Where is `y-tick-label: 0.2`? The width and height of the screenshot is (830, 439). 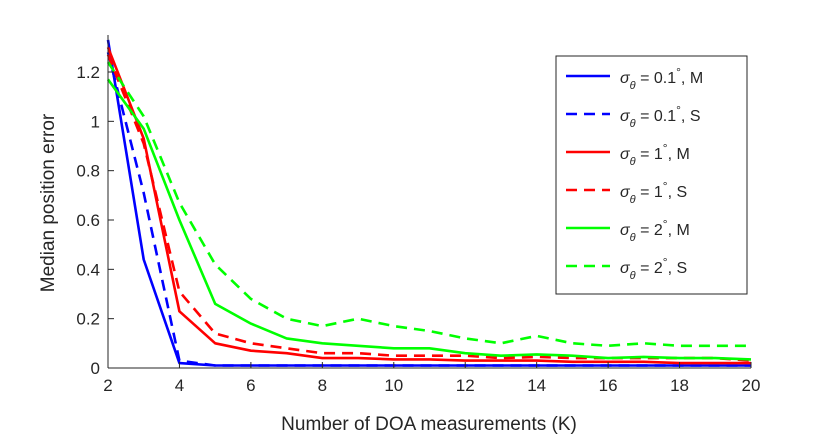 y-tick-label: 0.2 is located at coordinates (88, 319).